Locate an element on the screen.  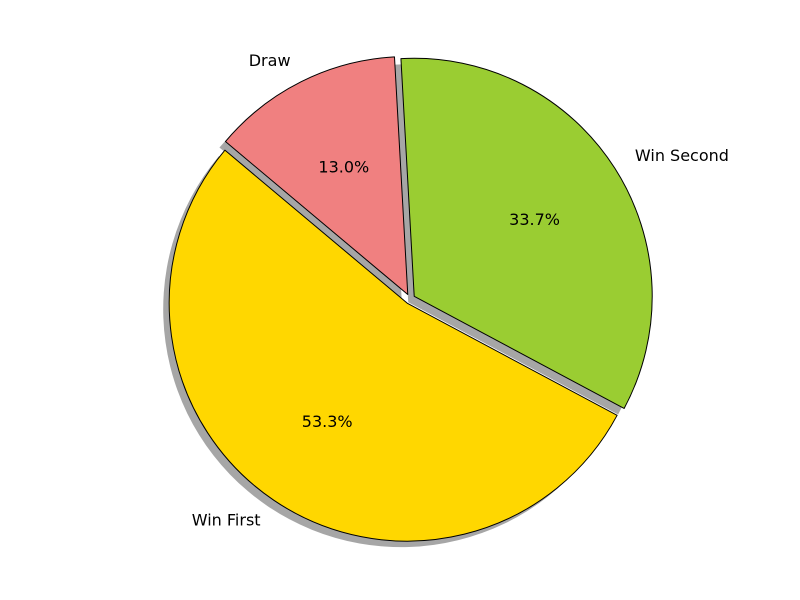
pie-slice-draw is located at coordinates (316, 176).